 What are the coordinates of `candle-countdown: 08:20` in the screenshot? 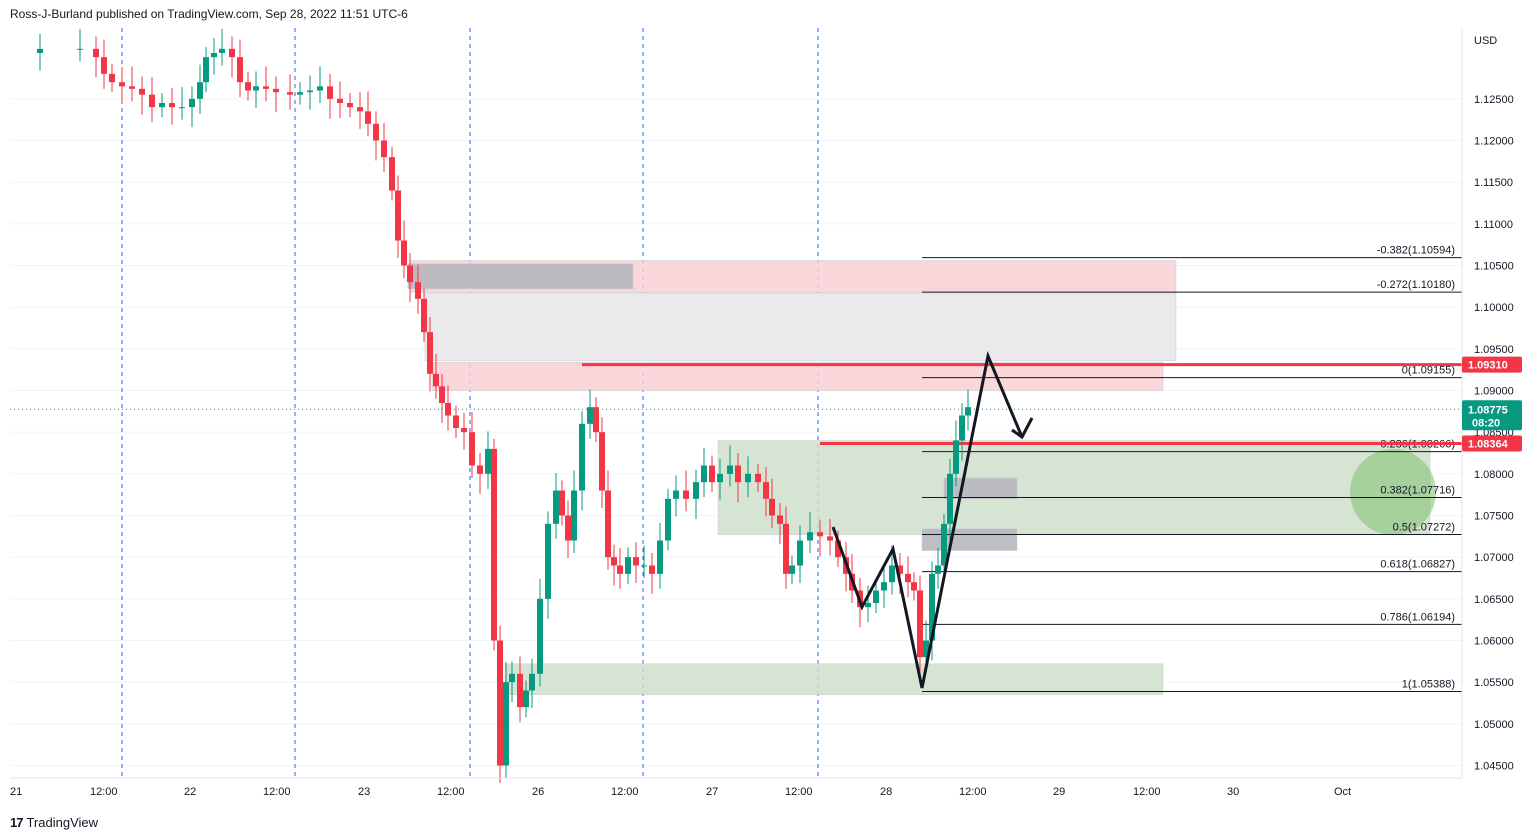 It's located at (1486, 423).